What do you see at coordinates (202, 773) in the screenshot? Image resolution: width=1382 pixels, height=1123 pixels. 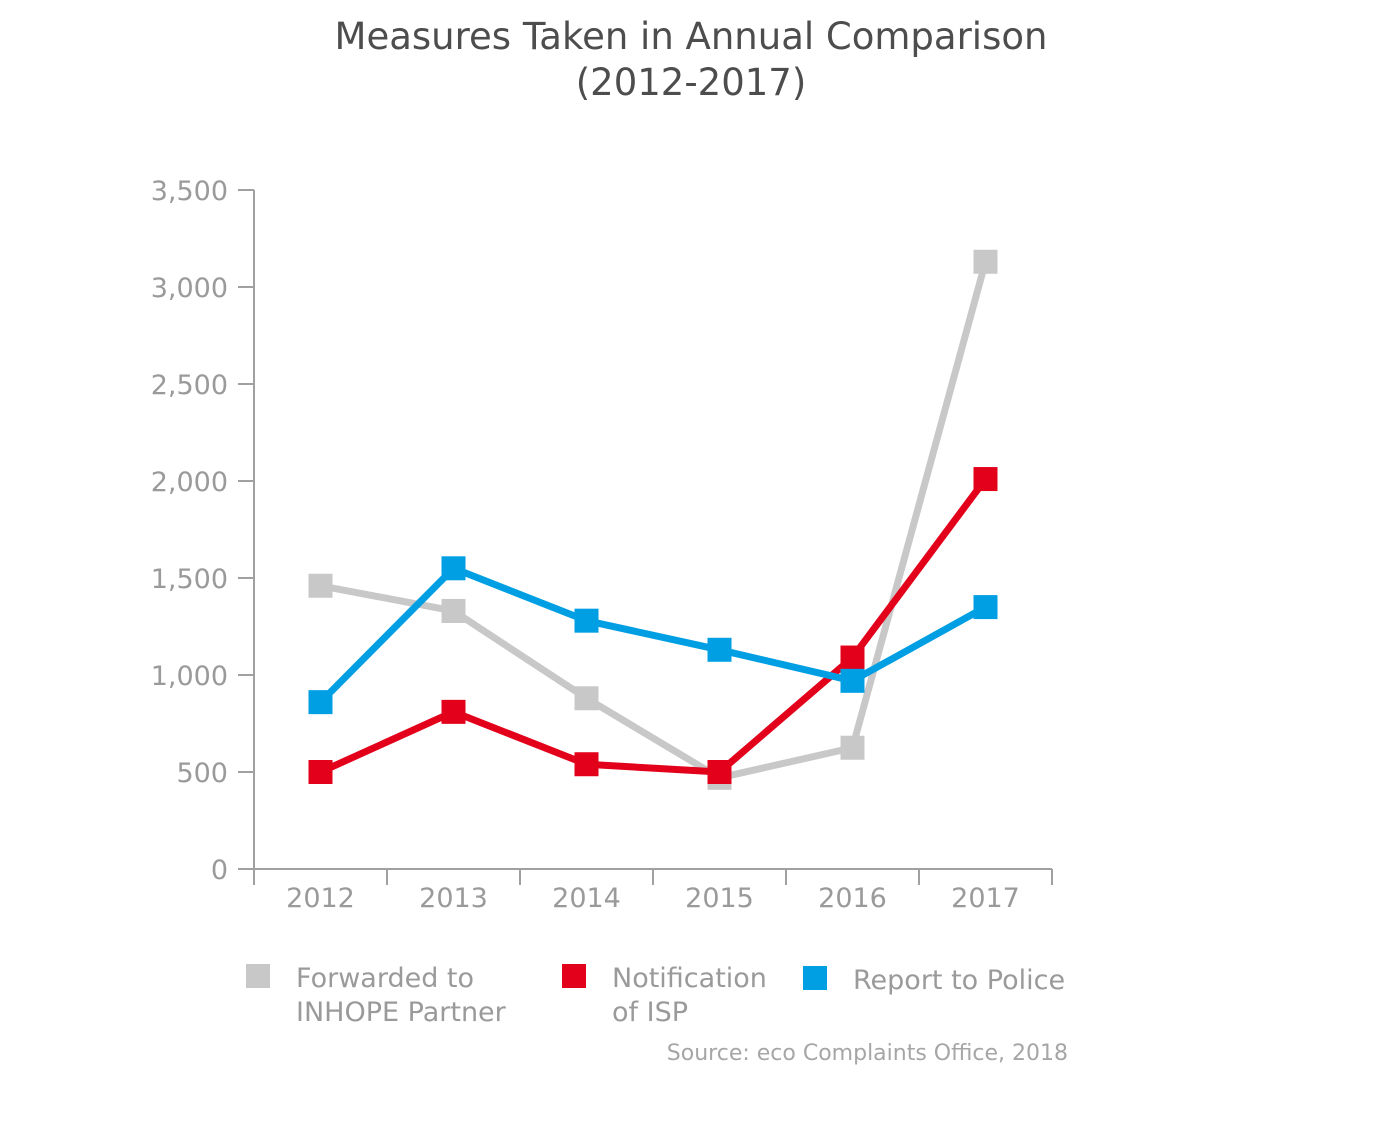 I see `y-tick-label: 500` at bounding box center [202, 773].